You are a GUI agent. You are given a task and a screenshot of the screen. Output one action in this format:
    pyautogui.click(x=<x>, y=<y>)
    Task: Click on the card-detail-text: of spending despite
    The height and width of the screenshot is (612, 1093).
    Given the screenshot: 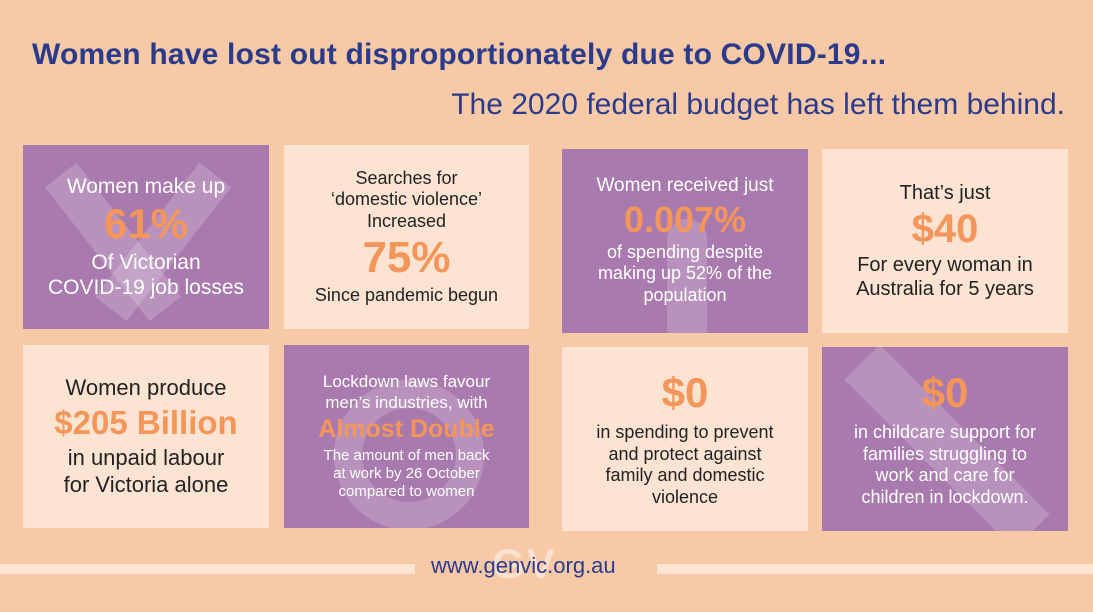 What is the action you would take?
    pyautogui.click(x=685, y=251)
    